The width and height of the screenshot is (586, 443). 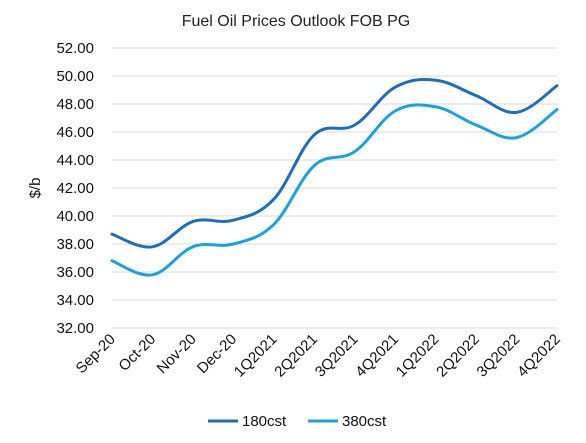 What do you see at coordinates (337, 356) in the screenshot?
I see `x-tick-label: 3Q2021` at bounding box center [337, 356].